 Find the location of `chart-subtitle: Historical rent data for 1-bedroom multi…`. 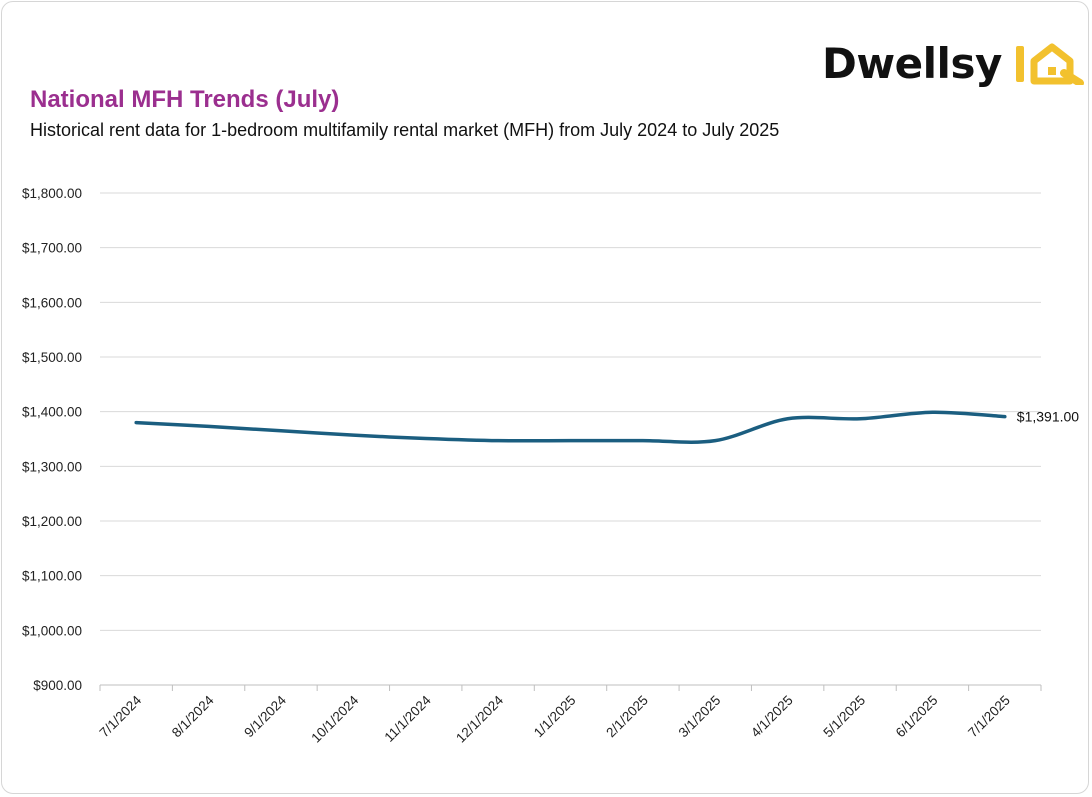

chart-subtitle: Historical rent data for 1-bedroom multi… is located at coordinates (405, 130).